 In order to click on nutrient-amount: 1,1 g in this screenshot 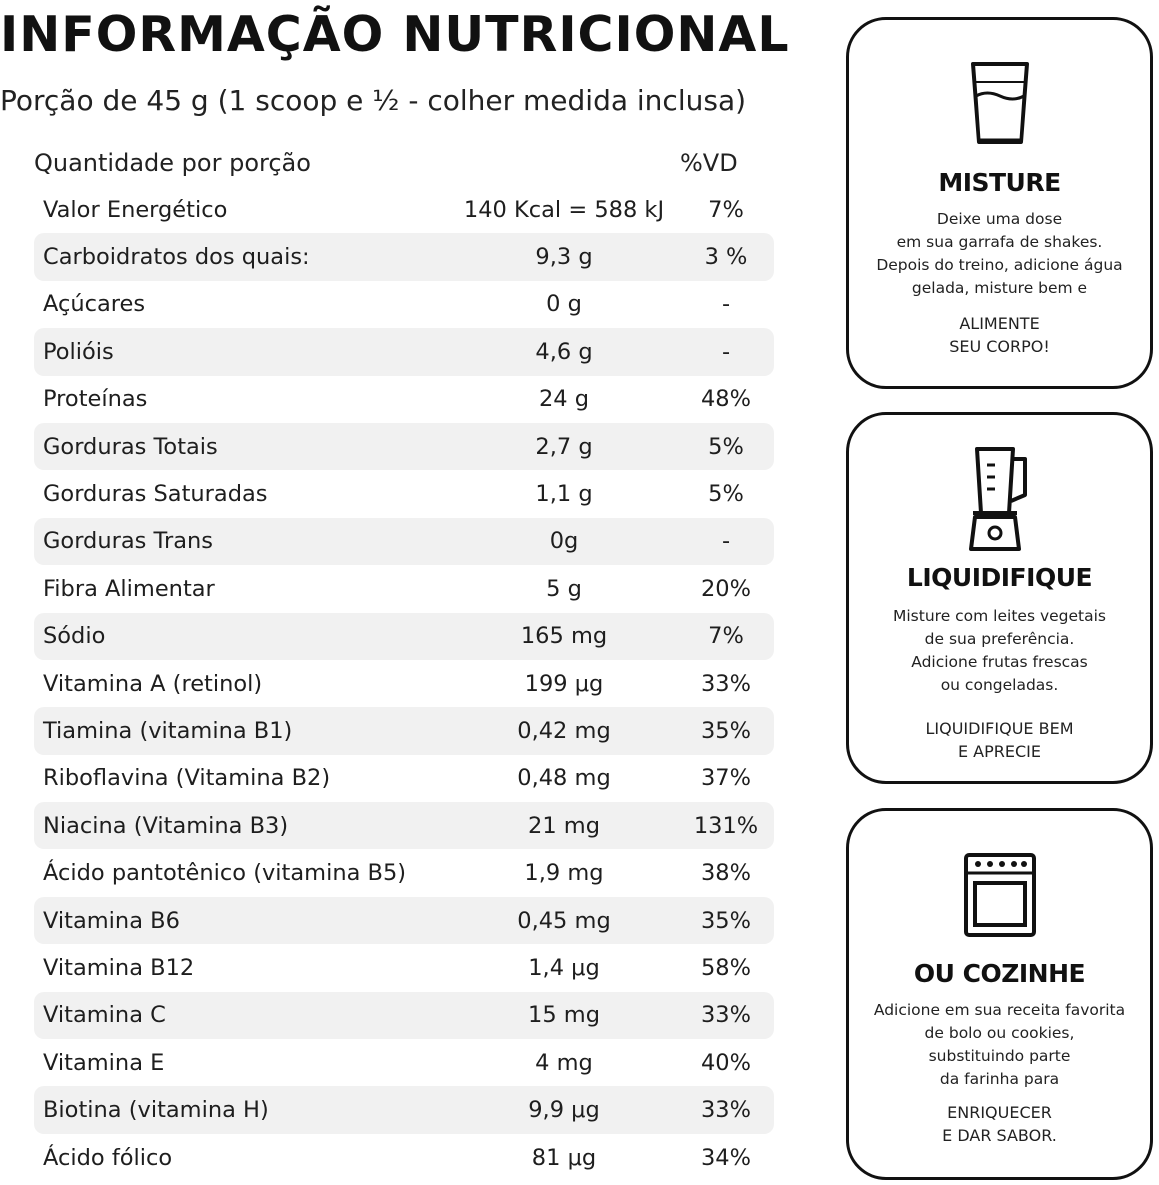, I will do `click(564, 494)`.